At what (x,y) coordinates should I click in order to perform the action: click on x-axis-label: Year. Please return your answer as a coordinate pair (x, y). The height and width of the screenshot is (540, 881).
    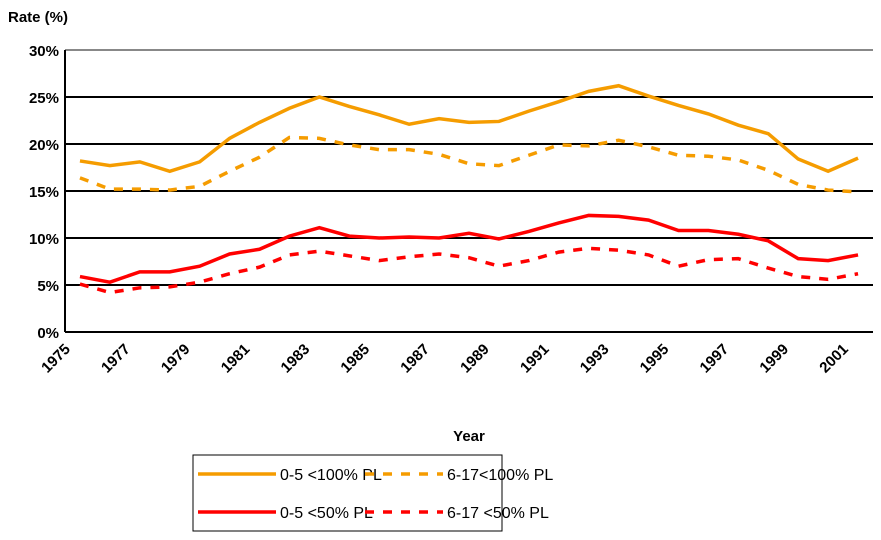
    Looking at the image, I should click on (469, 436).